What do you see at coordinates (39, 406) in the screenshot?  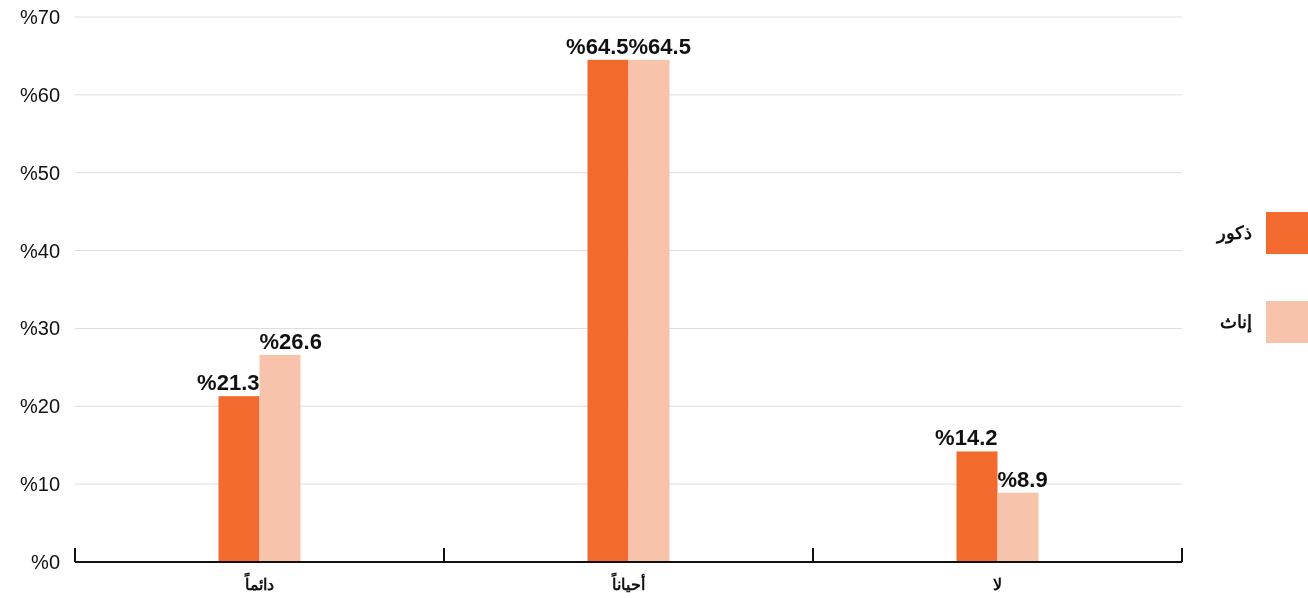 I see `y-tick-label: %20` at bounding box center [39, 406].